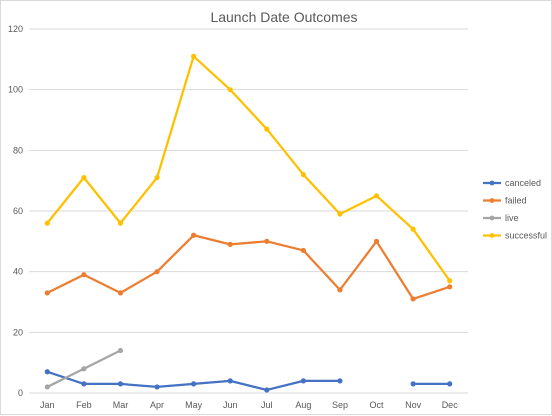 Image resolution: width=552 pixels, height=416 pixels. I want to click on y-tick-label: 100, so click(15, 90).